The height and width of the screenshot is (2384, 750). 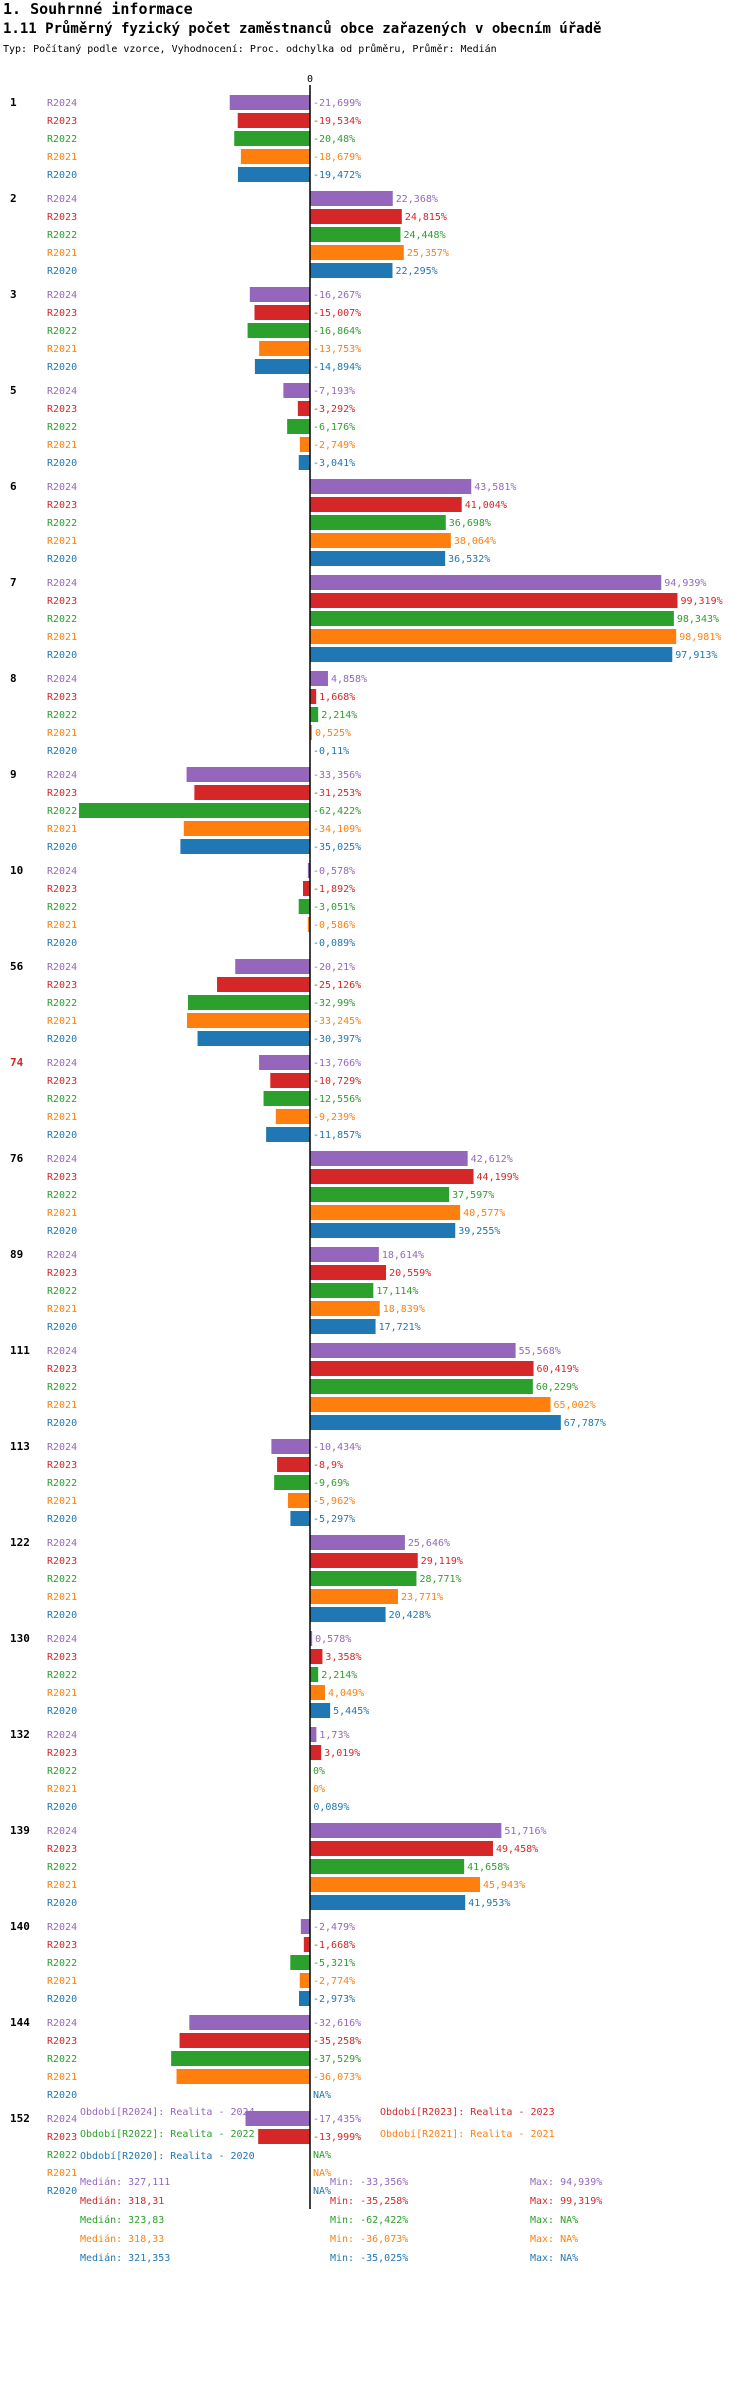 I want to click on bar-111-R2022, so click(x=421, y=1386).